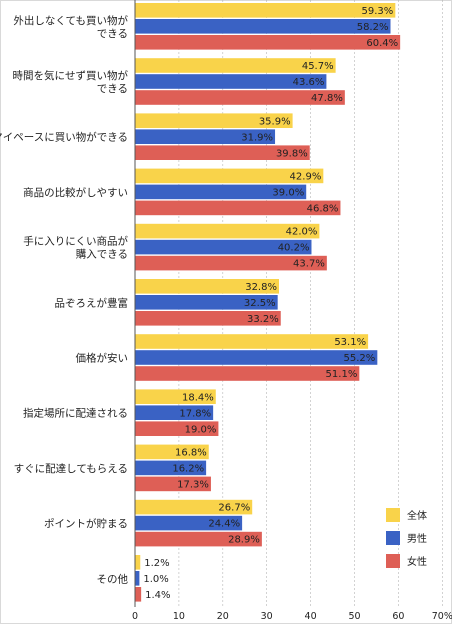 The width and height of the screenshot is (452, 624). What do you see at coordinates (417, 561) in the screenshot?
I see `legend-label-2: 女性` at bounding box center [417, 561].